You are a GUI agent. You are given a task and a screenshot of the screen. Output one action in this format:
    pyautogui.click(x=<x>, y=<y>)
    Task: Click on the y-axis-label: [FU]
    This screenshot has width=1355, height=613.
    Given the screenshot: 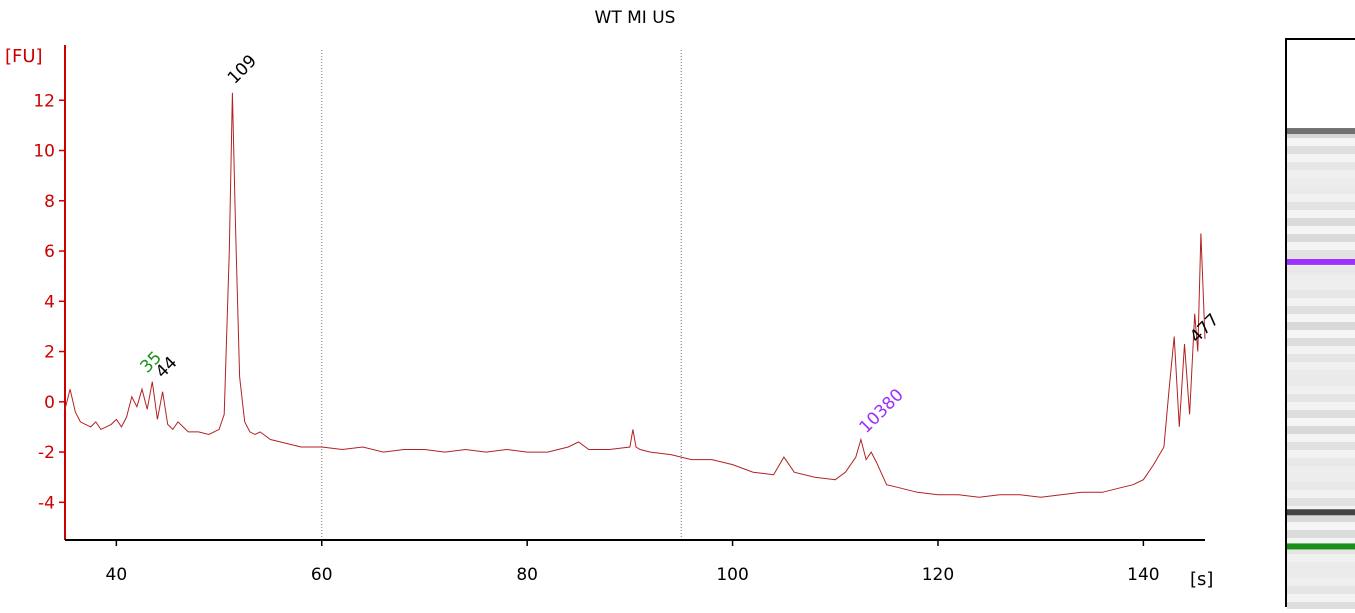 What is the action you would take?
    pyautogui.click(x=24, y=56)
    